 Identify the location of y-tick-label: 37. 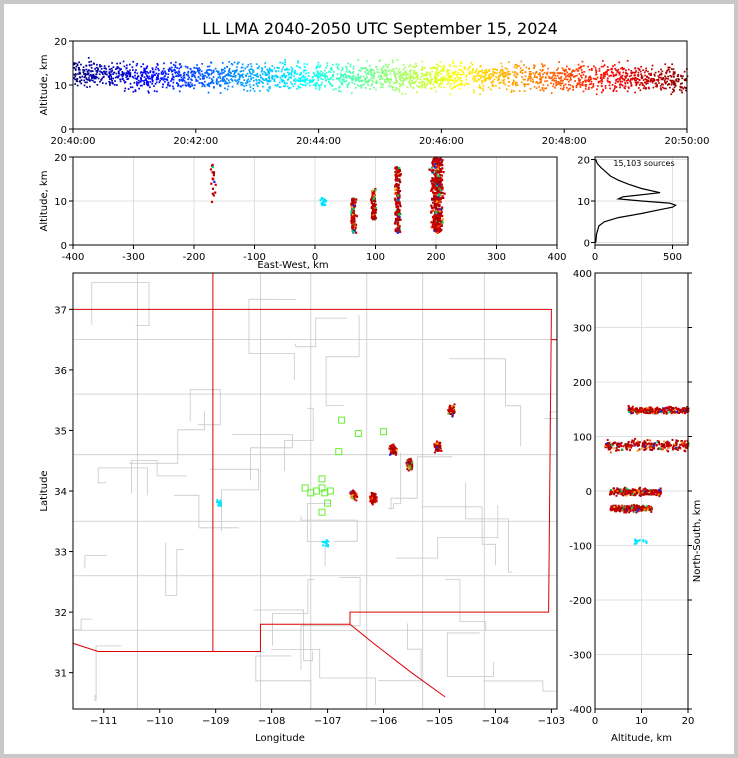
(60, 310).